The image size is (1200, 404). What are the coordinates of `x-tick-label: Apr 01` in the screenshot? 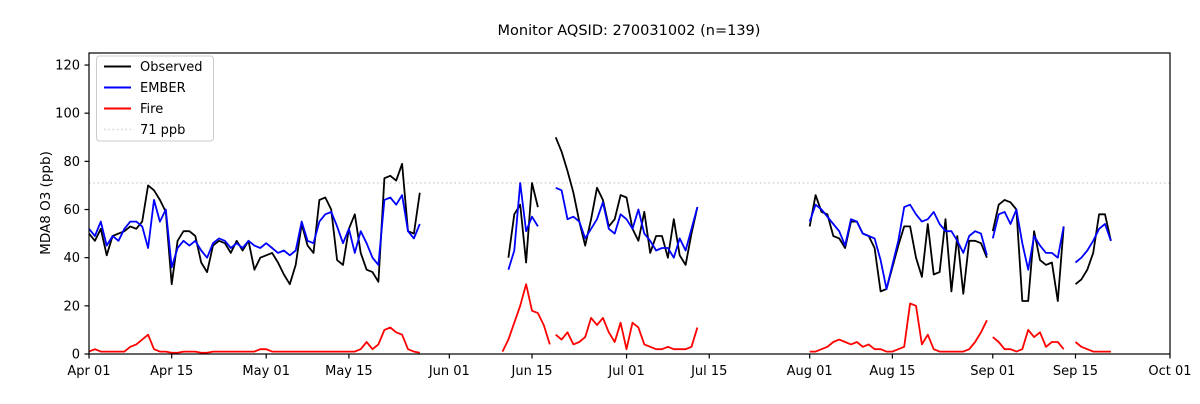 It's located at (88, 371).